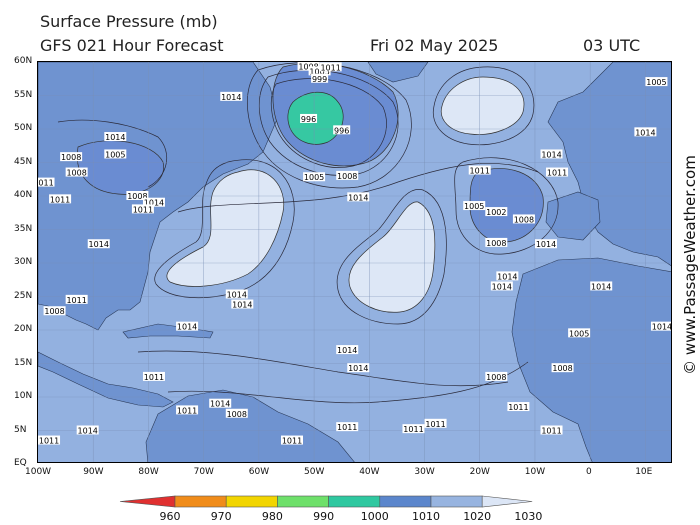  I want to click on scale-label: 1020, so click(477, 516).